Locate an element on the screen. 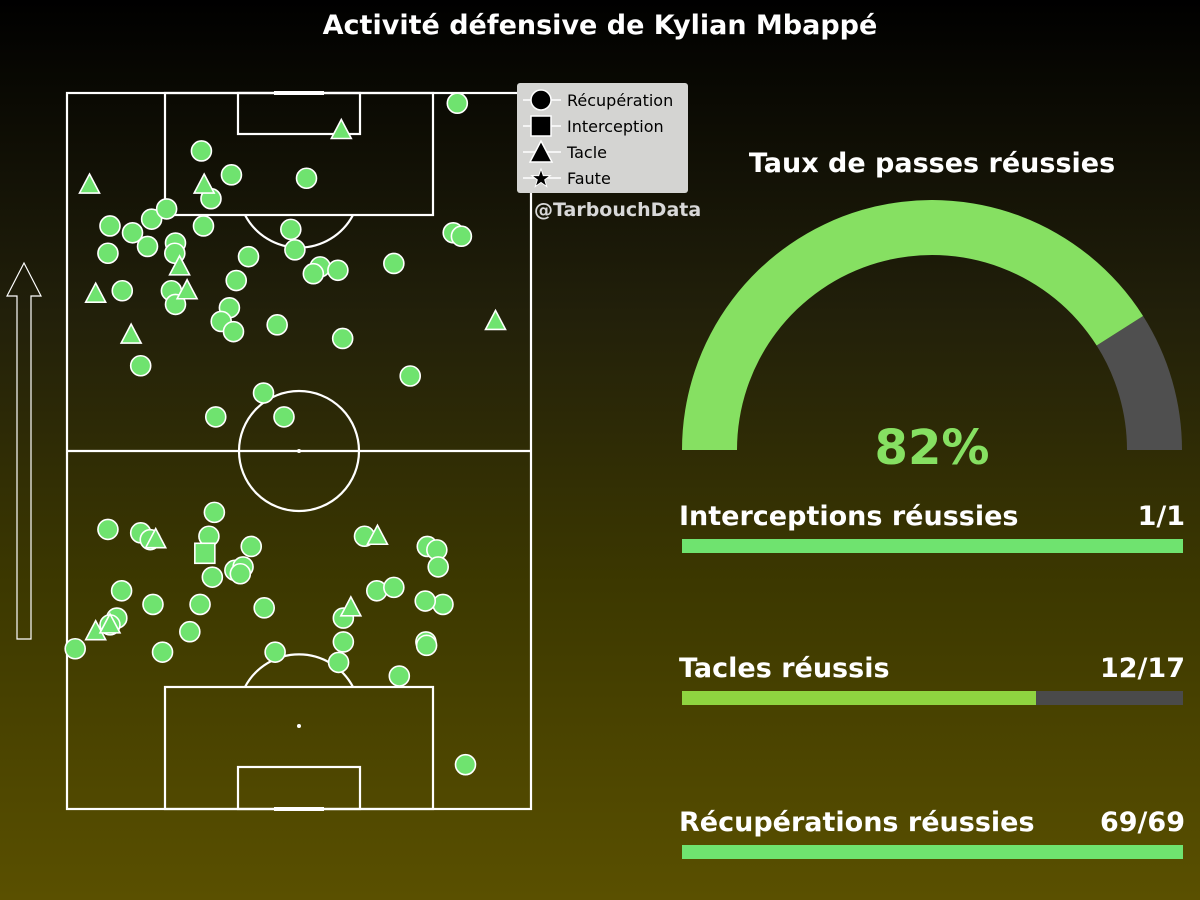 This screenshot has width=1200, height=900. stat-interceptions: Interceptions réussies 1/1 is located at coordinates (932, 531).